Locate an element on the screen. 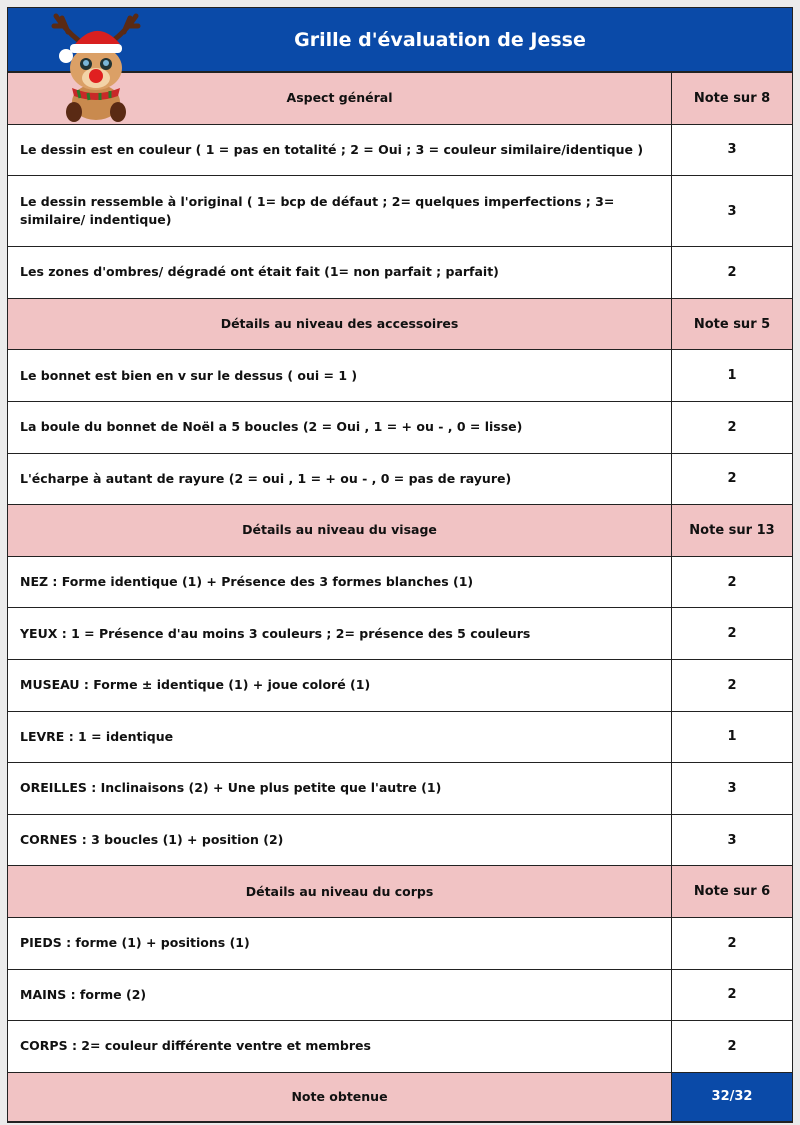 The height and width of the screenshot is (1125, 800). section-header: Détails au niveau du corps Note sur 6 is located at coordinates (400, 892).